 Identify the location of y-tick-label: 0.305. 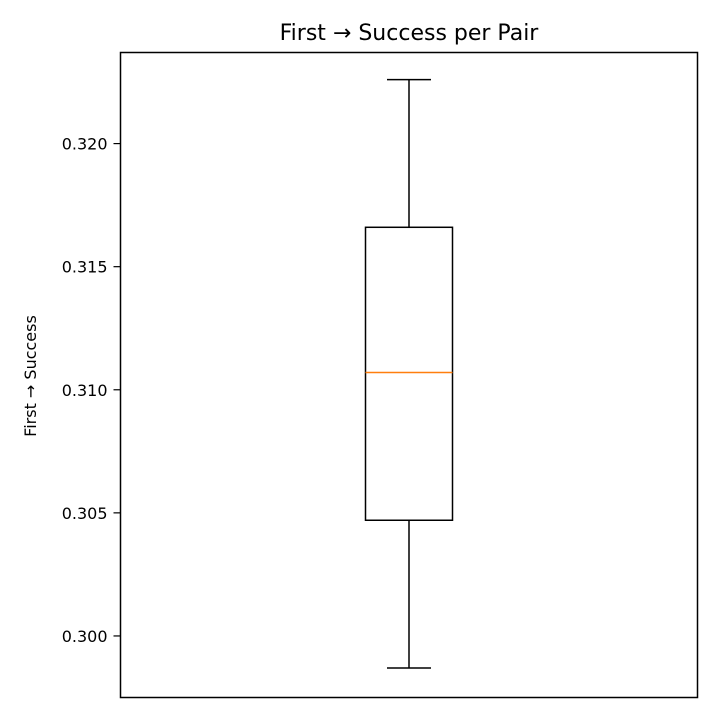
(85, 513).